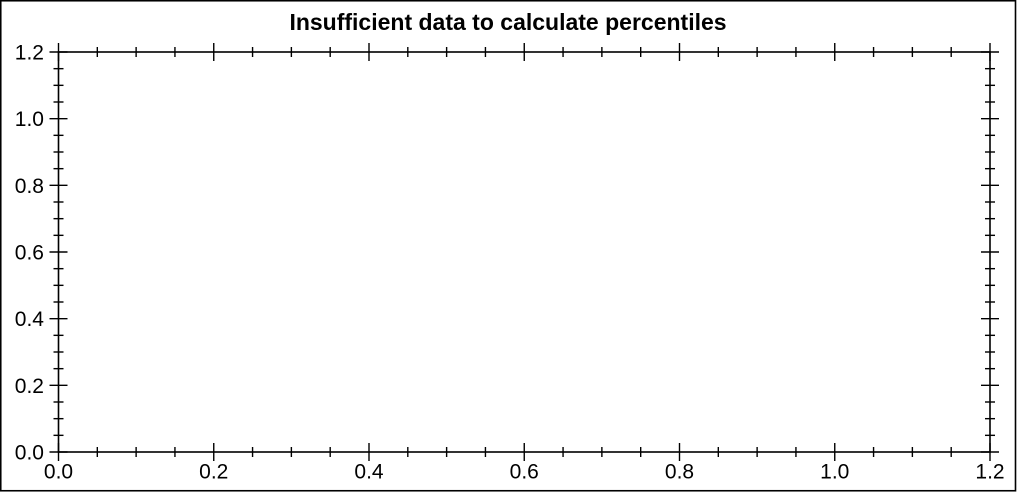  Describe the element at coordinates (834, 472) in the screenshot. I see `x-tick-label: 1.0` at that location.